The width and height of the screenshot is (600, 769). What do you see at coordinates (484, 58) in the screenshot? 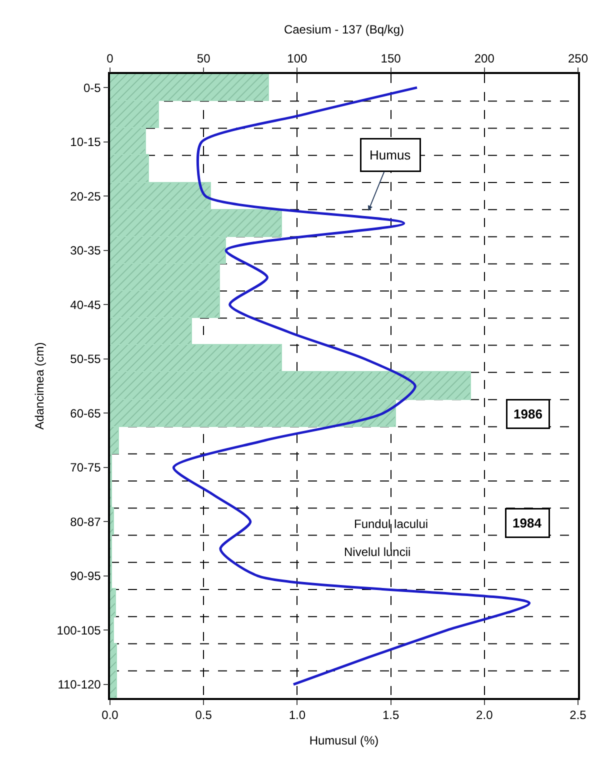
I see `x2-tick-label: 200` at bounding box center [484, 58].